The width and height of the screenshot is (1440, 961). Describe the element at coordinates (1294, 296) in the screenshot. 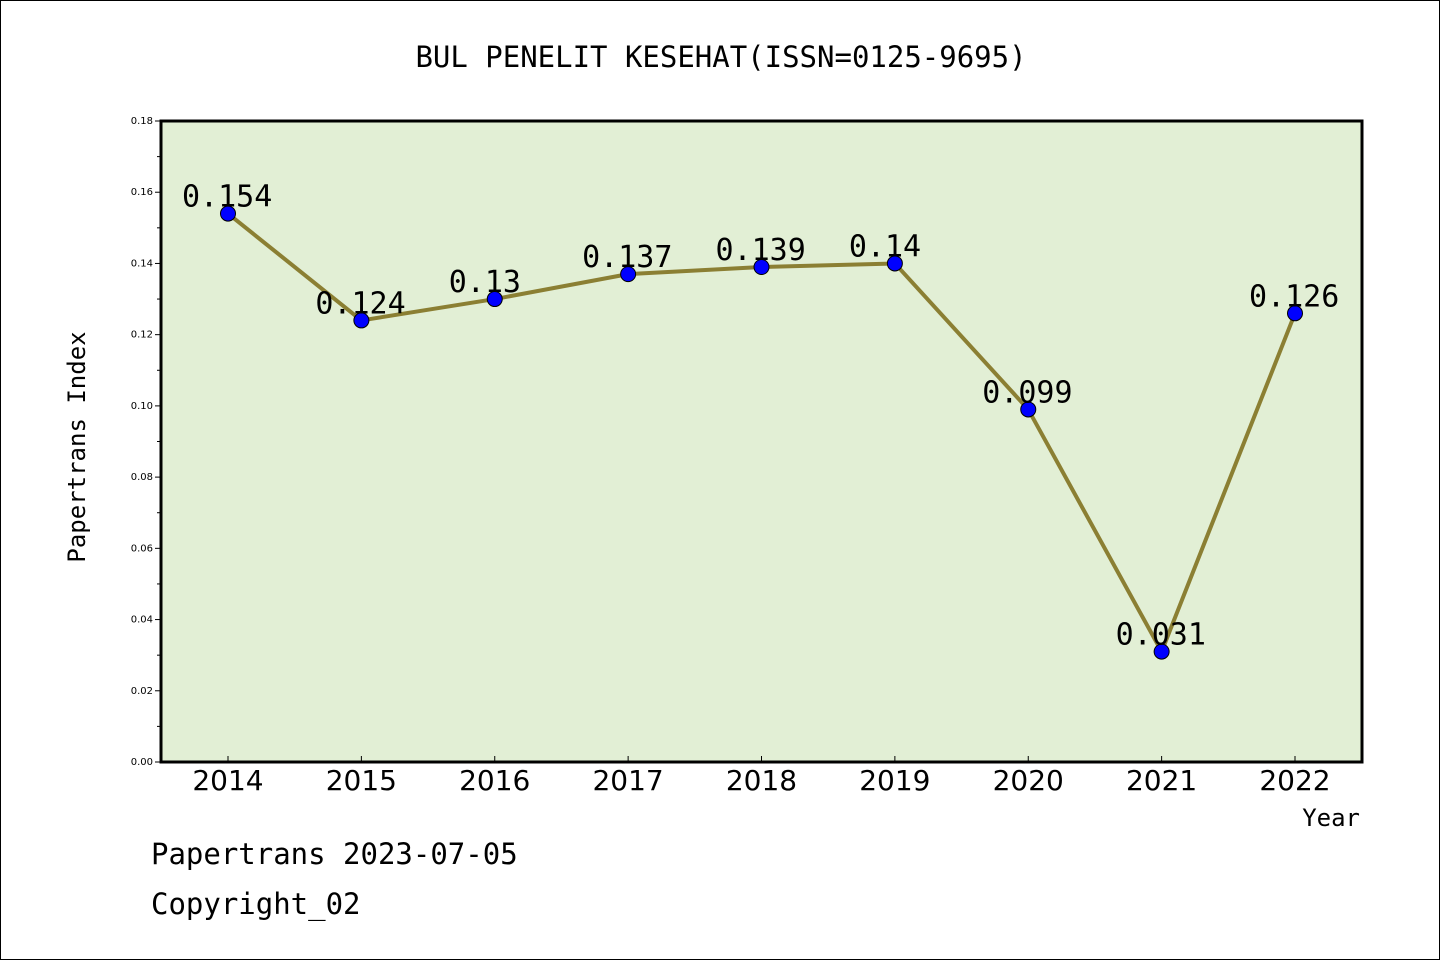

I see `data-label: 0.126` at that location.